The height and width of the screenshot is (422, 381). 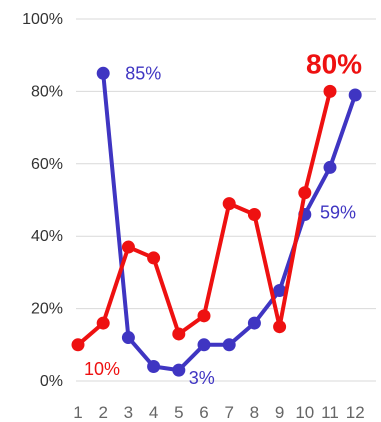 I want to click on x-axis-tick-labels: 1 2 3 4 5 6 7 8 9 10 11 12, so click(x=218, y=412).